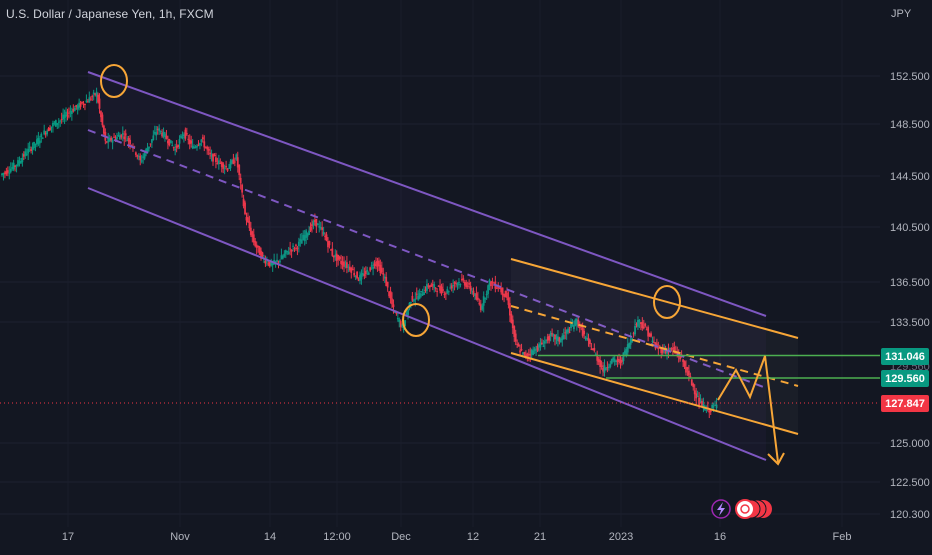 The height and width of the screenshot is (555, 932). I want to click on event-icons, so click(741, 509).